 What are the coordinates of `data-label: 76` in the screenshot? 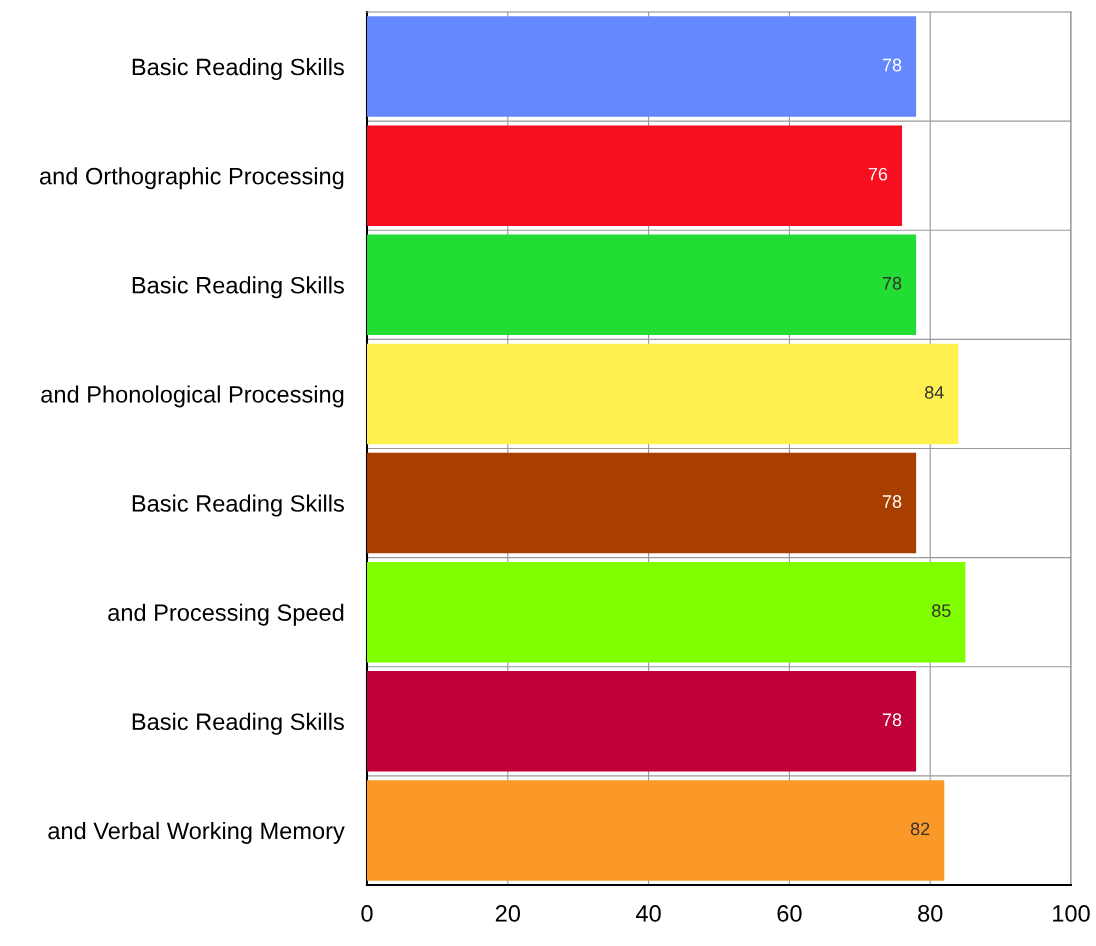 It's located at (878, 174).